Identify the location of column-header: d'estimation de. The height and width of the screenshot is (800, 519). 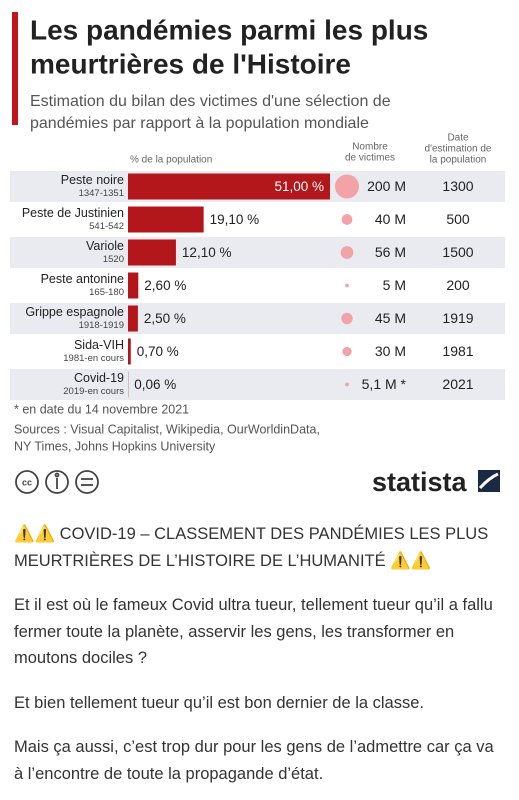
(458, 149).